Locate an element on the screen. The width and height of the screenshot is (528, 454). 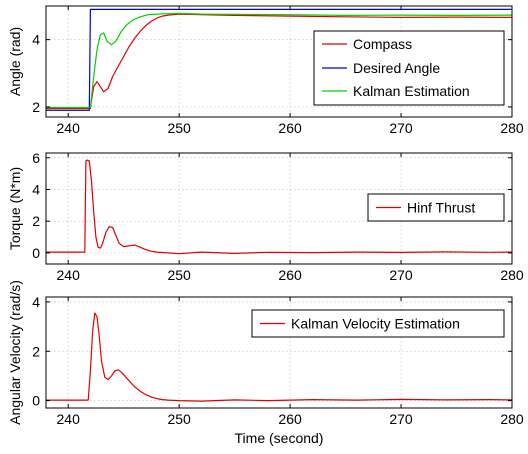
legend-label-kalman-estimation: Kalman Estimation is located at coordinates (411, 91).